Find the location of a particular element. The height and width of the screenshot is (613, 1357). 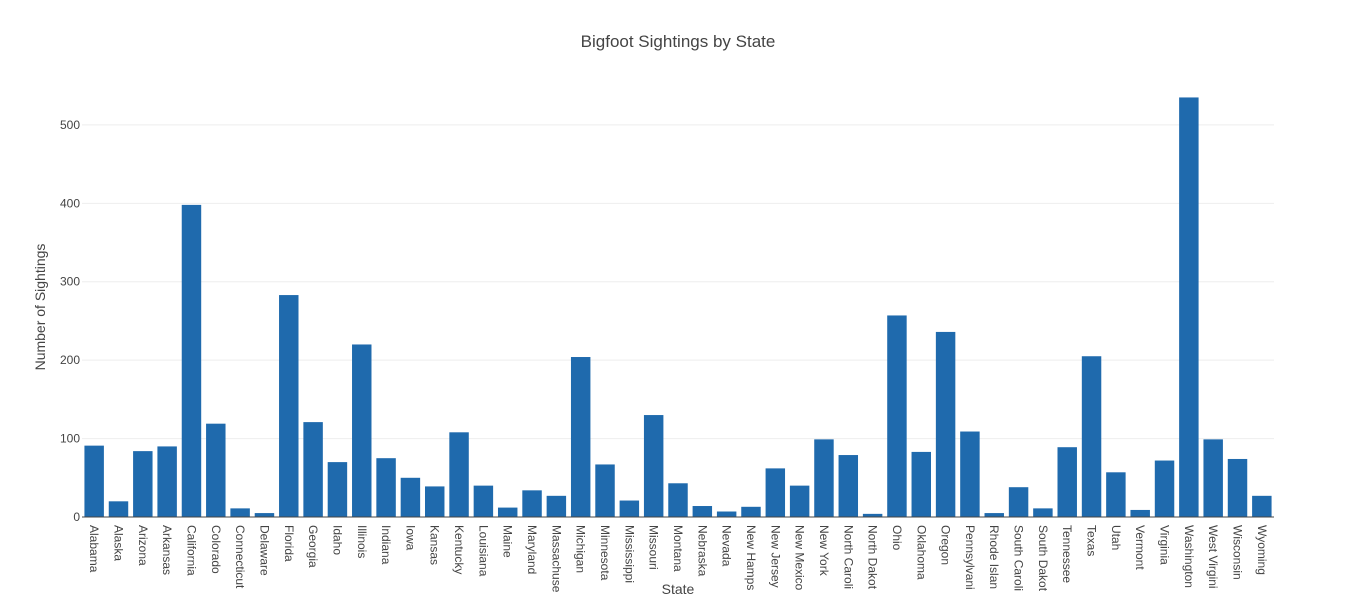

x-tick-label: Wyoming is located at coordinates (1262, 550).